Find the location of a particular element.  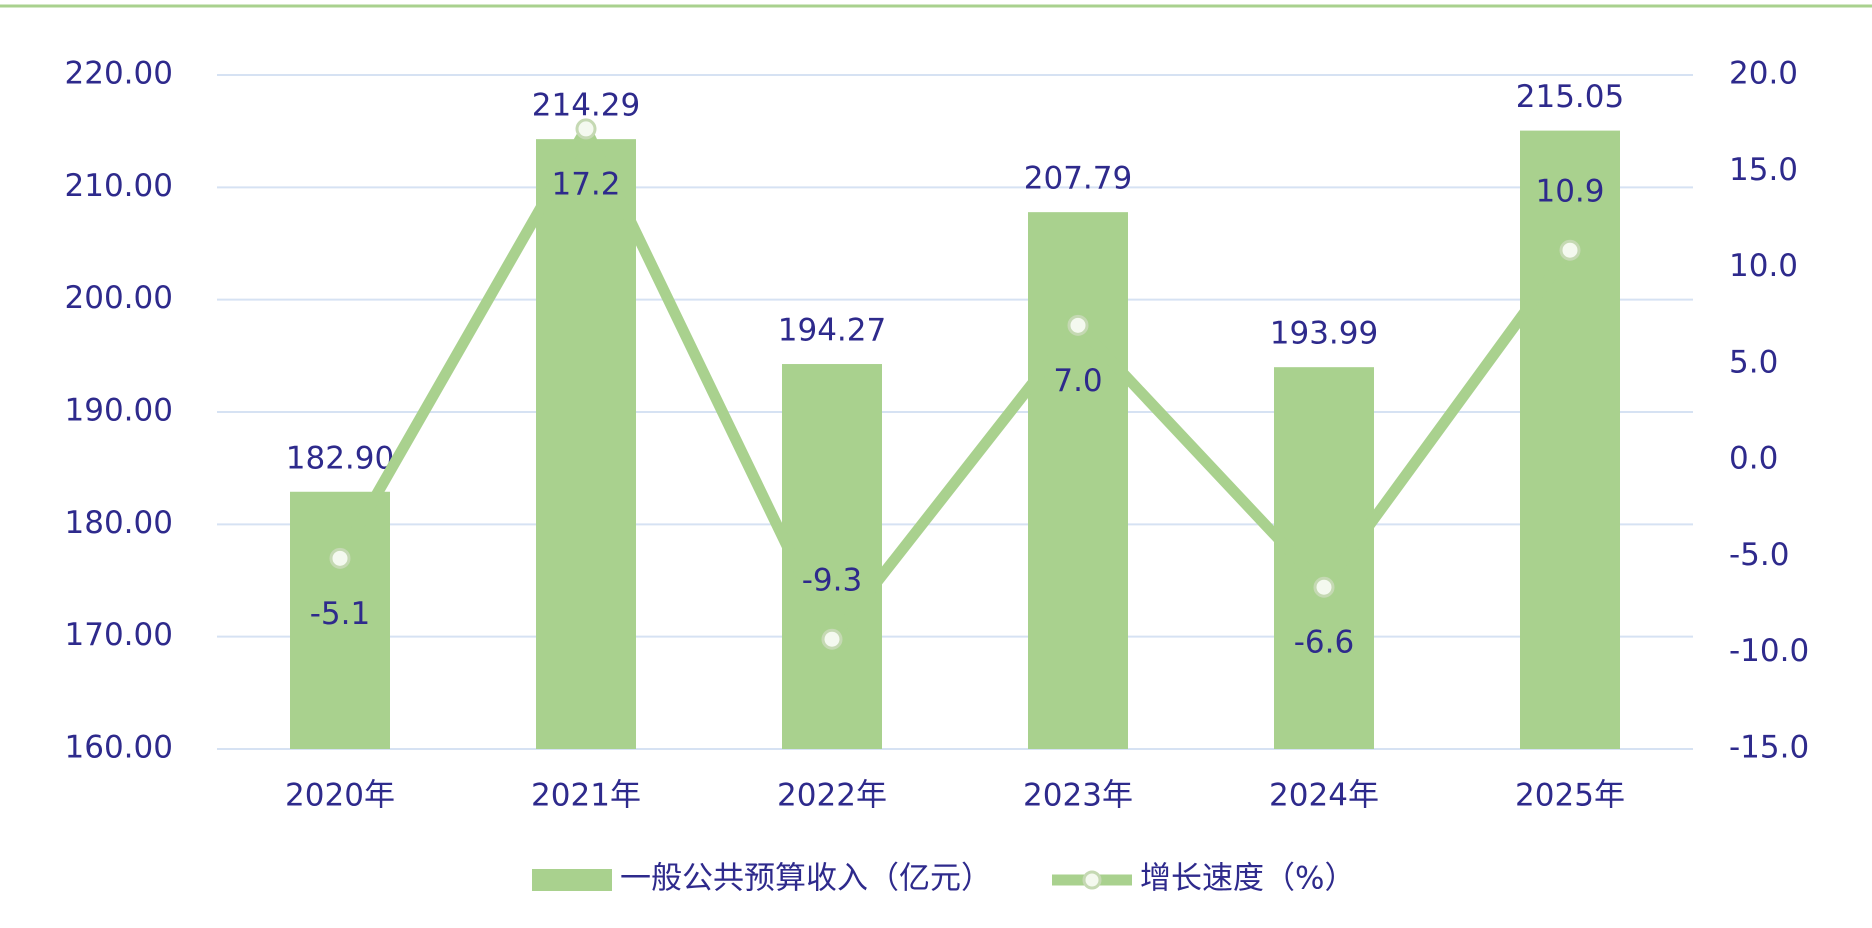

y2-tick-label: -10.0 is located at coordinates (1769, 651).